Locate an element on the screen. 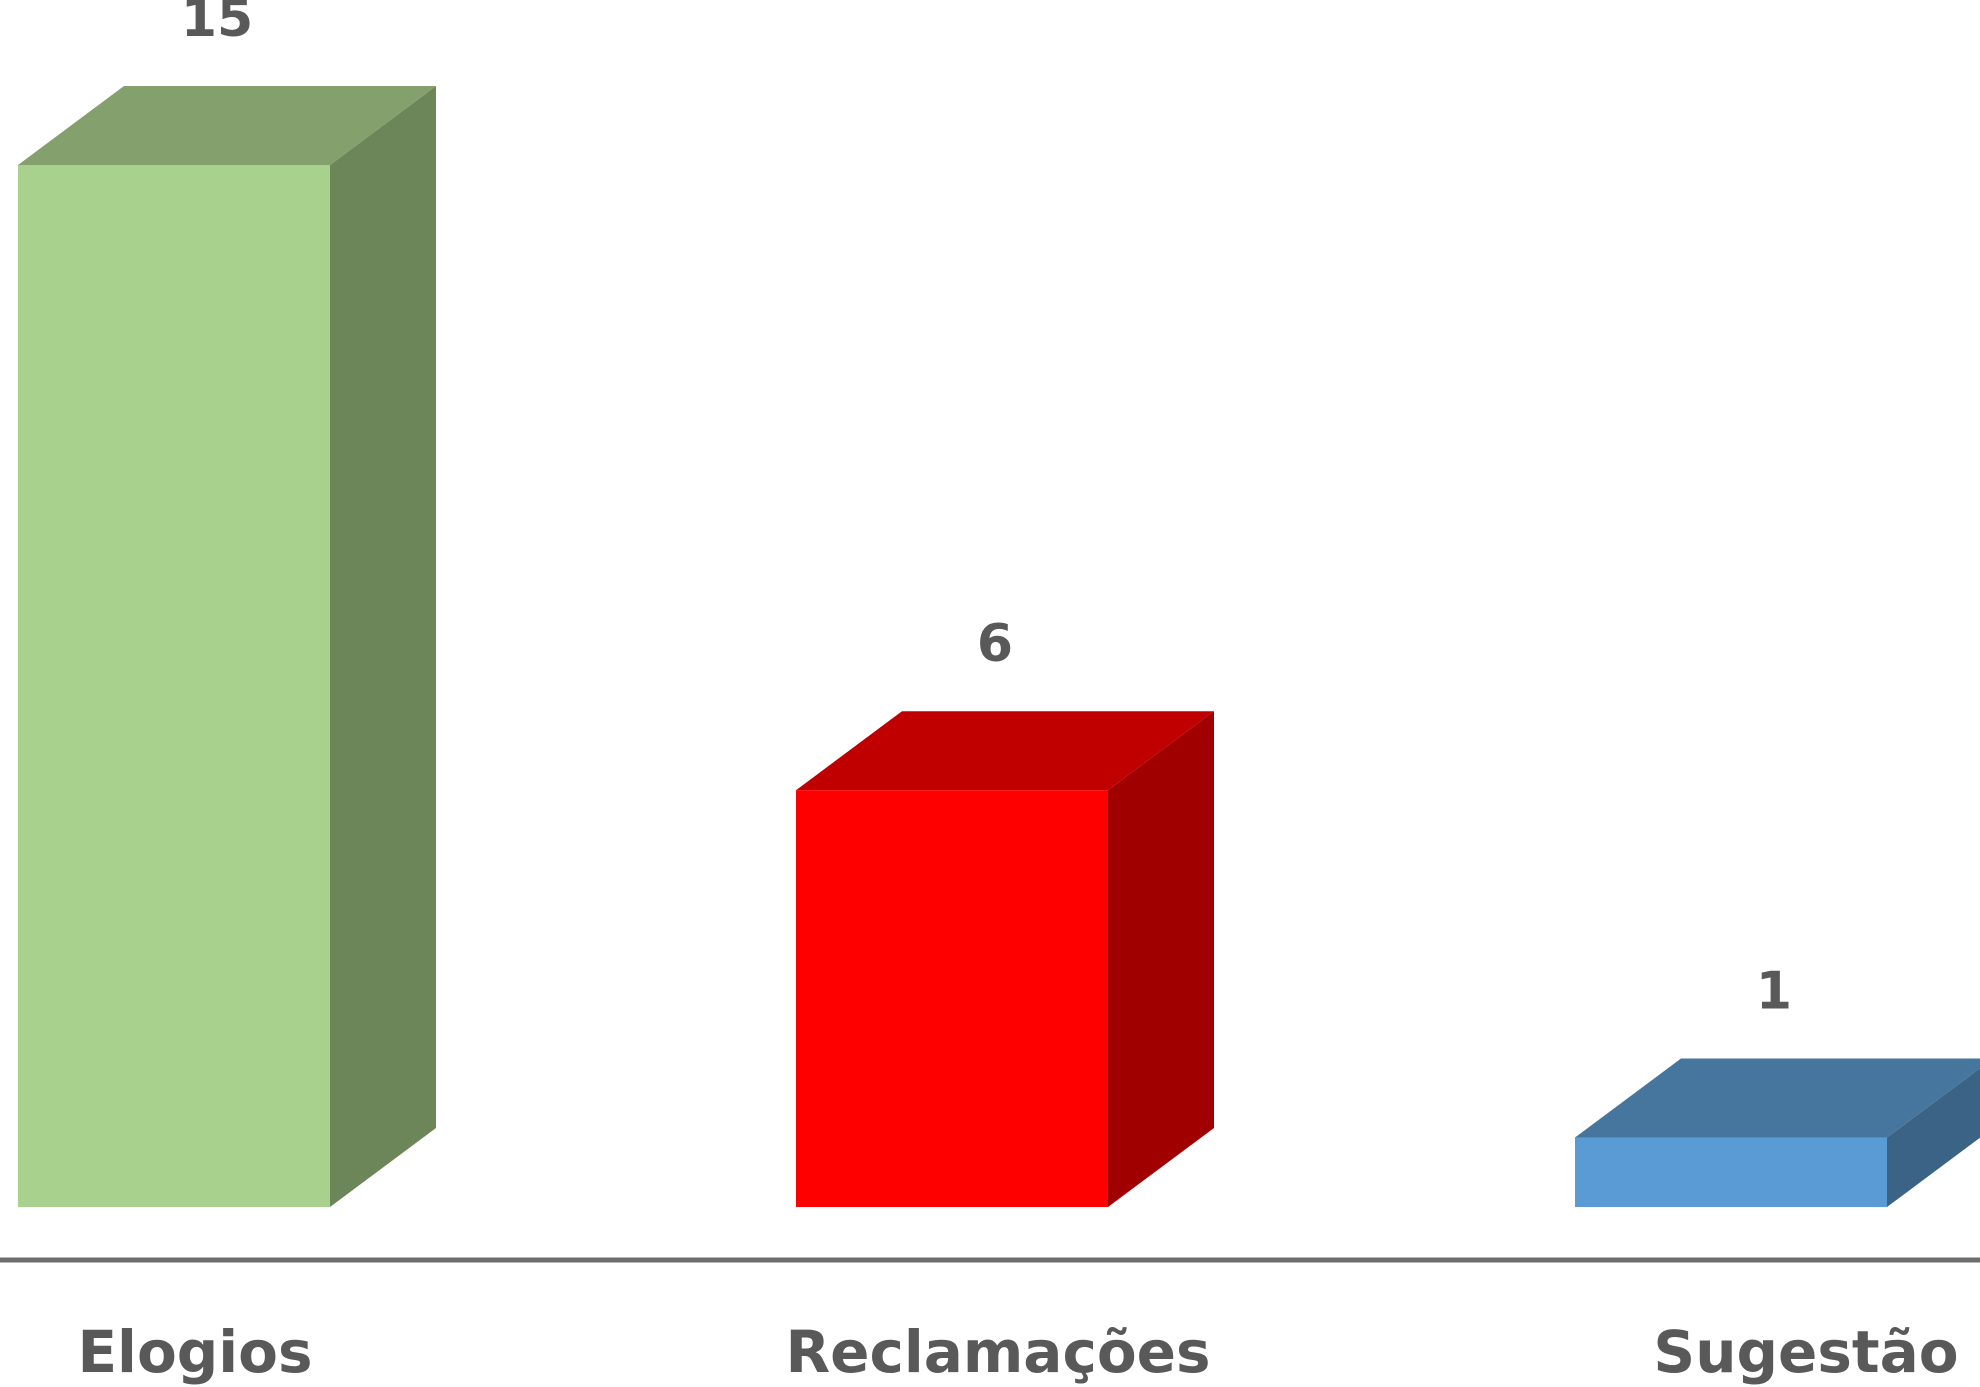 Image resolution: width=1980 pixels, height=1387 pixels. x-tick-label: Sugestão is located at coordinates (1805, 1352).